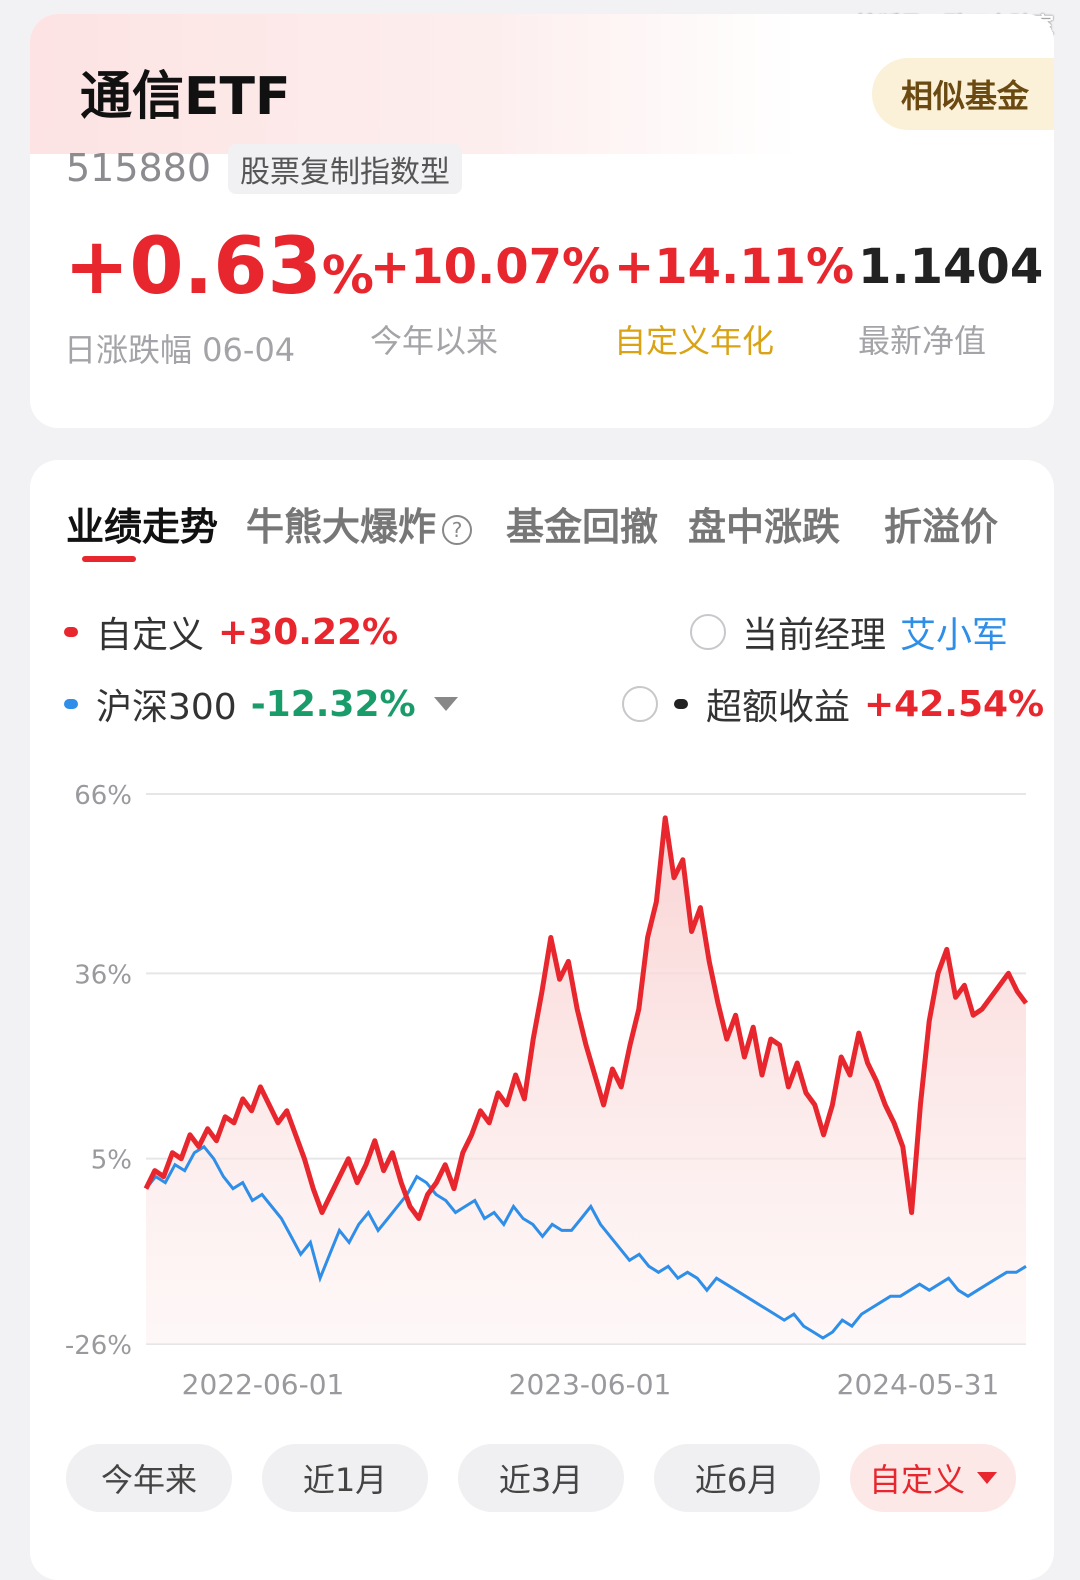 This screenshot has height=1580, width=1080. What do you see at coordinates (142, 527) in the screenshot?
I see `tab-performance: 业绩走势` at bounding box center [142, 527].